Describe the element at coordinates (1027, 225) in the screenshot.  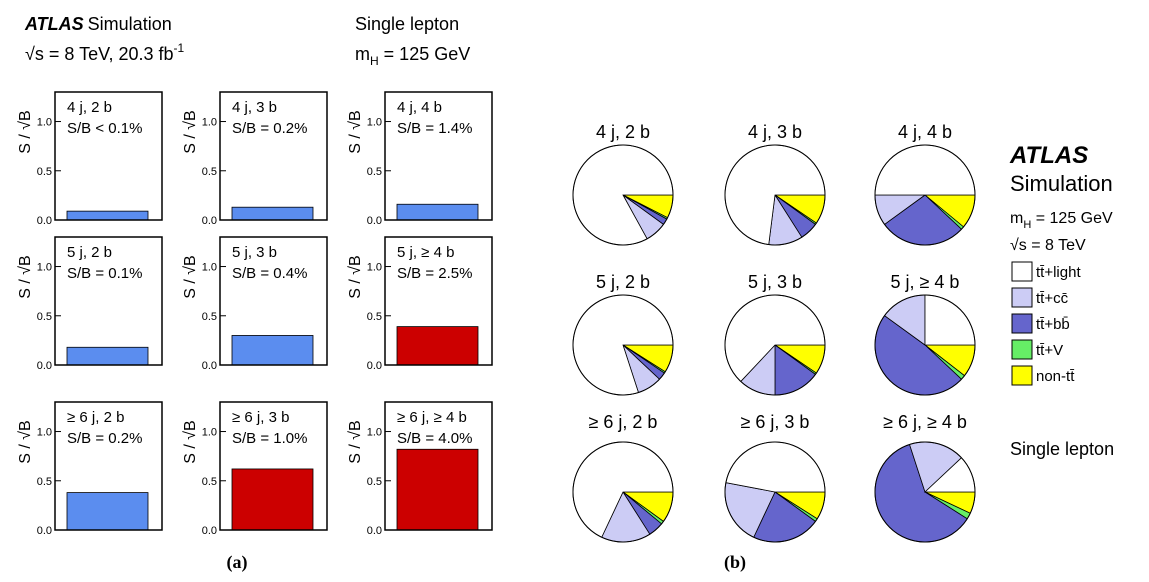
I see `mass-subscript-b: H` at that location.